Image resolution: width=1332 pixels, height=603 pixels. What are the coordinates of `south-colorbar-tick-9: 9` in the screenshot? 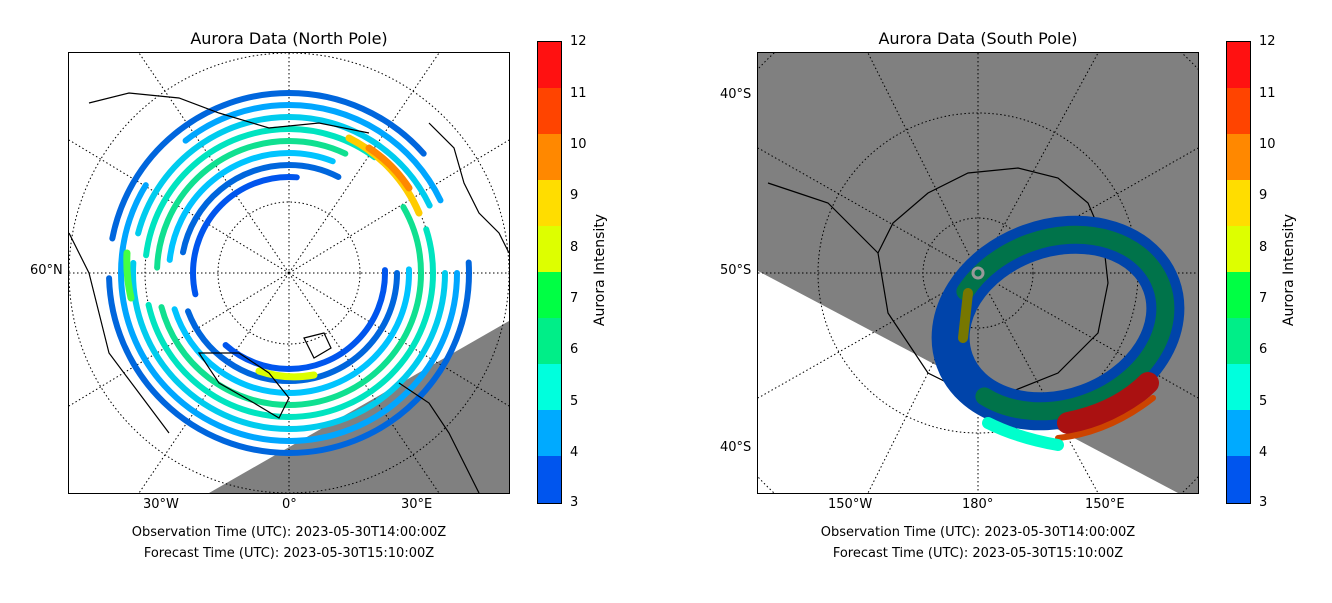 It's located at (1263, 195).